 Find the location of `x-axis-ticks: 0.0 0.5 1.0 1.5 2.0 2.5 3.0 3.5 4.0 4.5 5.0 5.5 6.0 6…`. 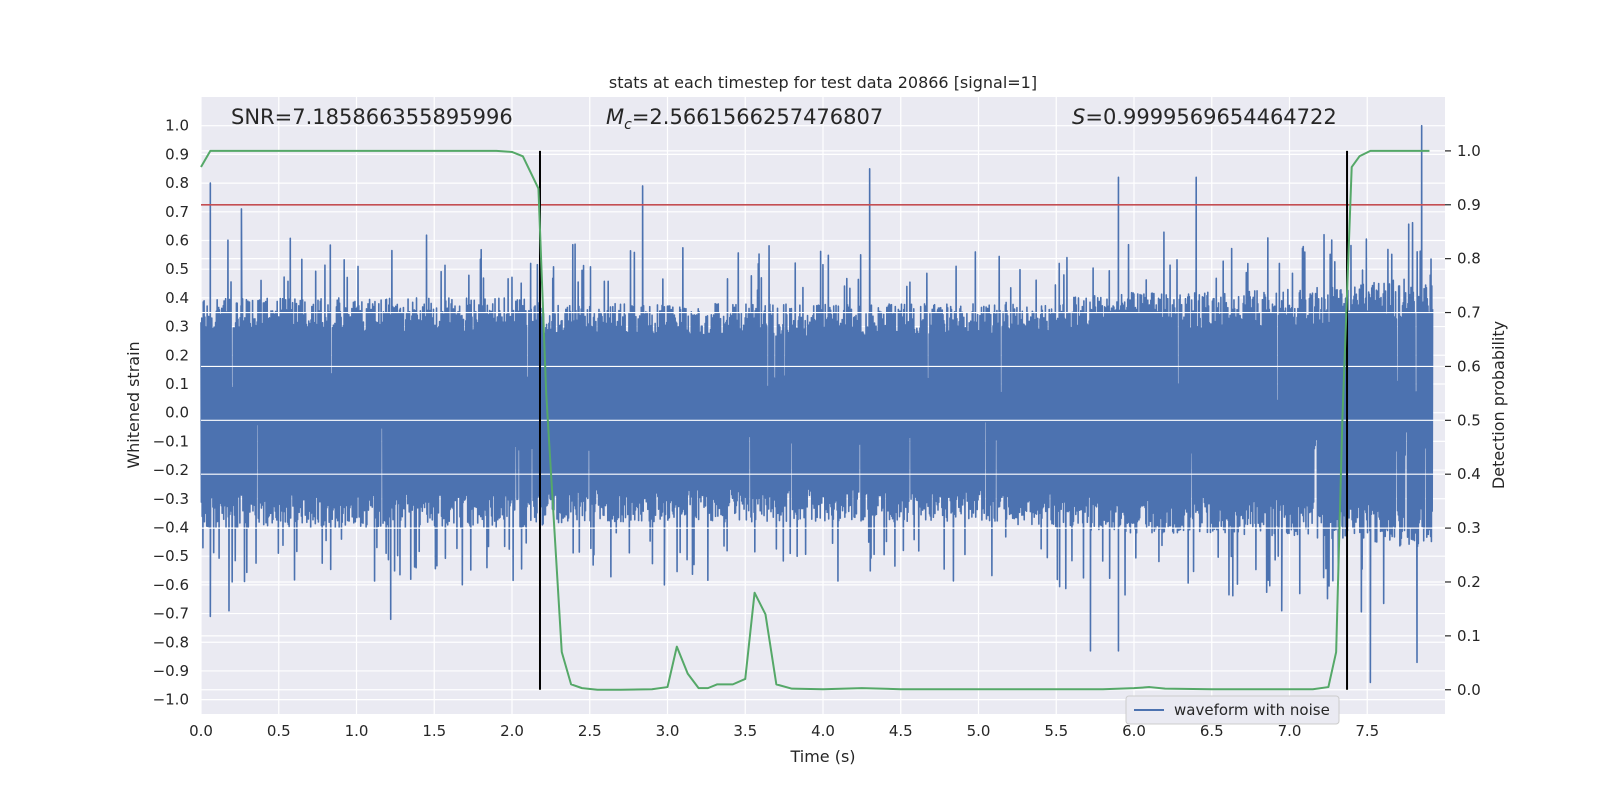

x-axis-ticks: 0.0 0.5 1.0 1.5 2.0 2.5 3.0 3.5 4.0 4.5 5.0 5.5 6.0 6… is located at coordinates (784, 731).